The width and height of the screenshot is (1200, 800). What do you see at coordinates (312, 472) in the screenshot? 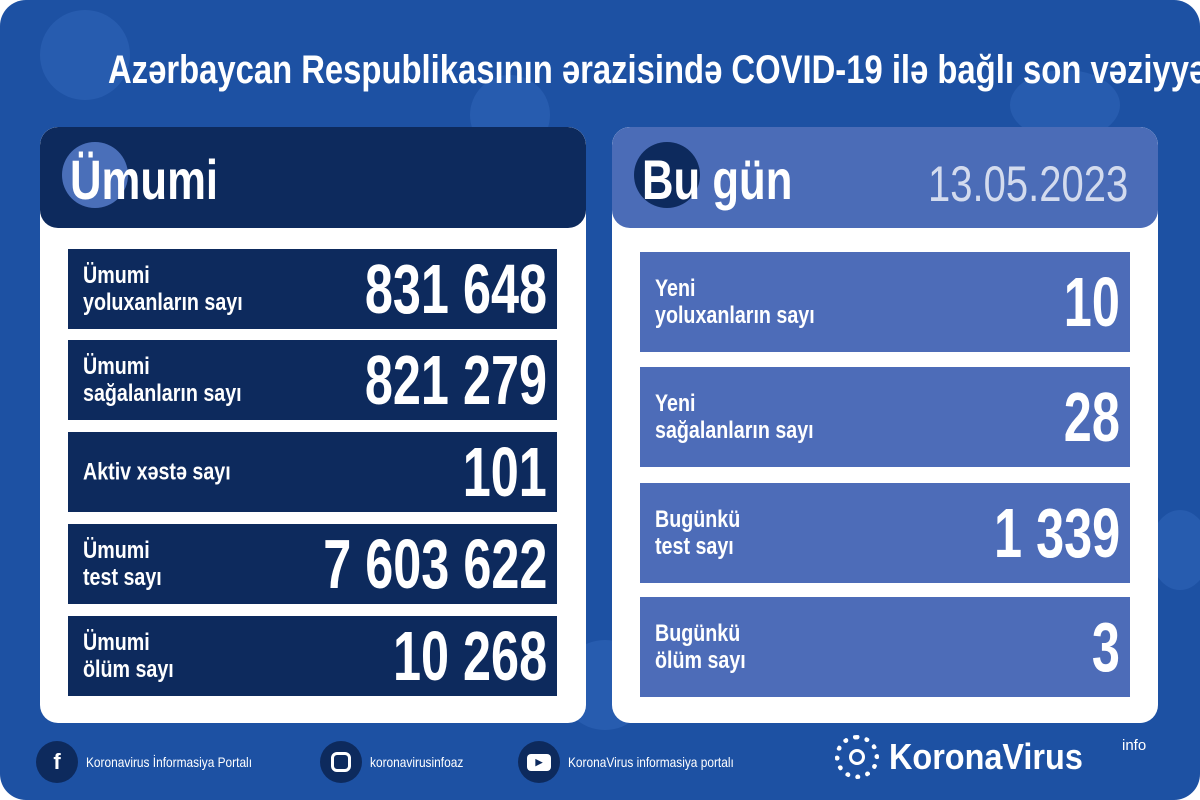
I see `stat-row: Aktiv xəstə sayı 101` at bounding box center [312, 472].